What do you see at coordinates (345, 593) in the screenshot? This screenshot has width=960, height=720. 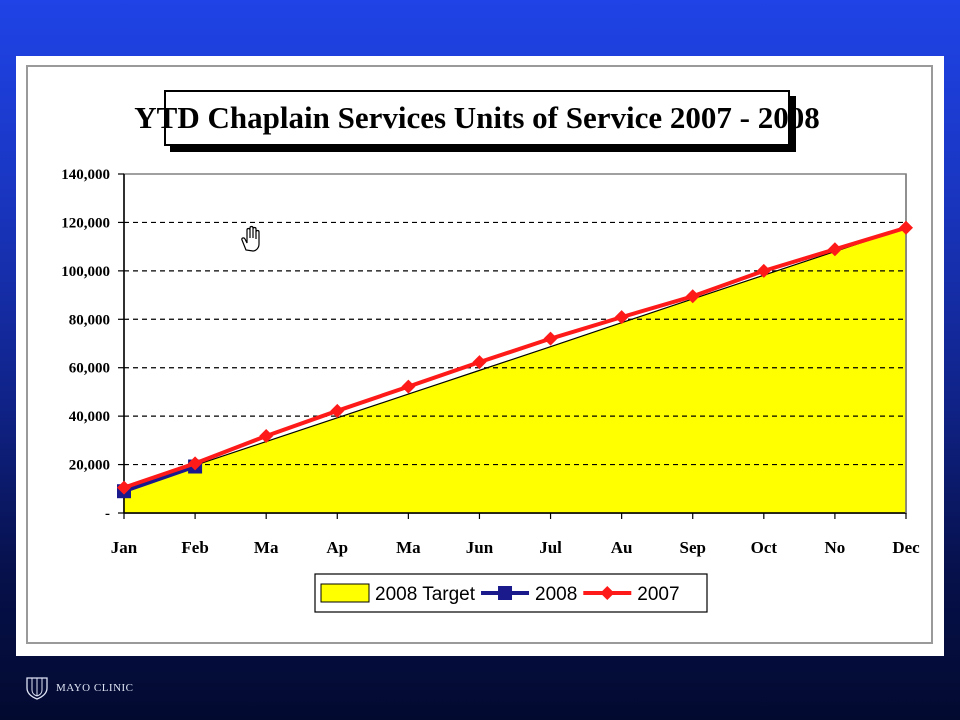 I see `legend-swatch-2008 Target` at bounding box center [345, 593].